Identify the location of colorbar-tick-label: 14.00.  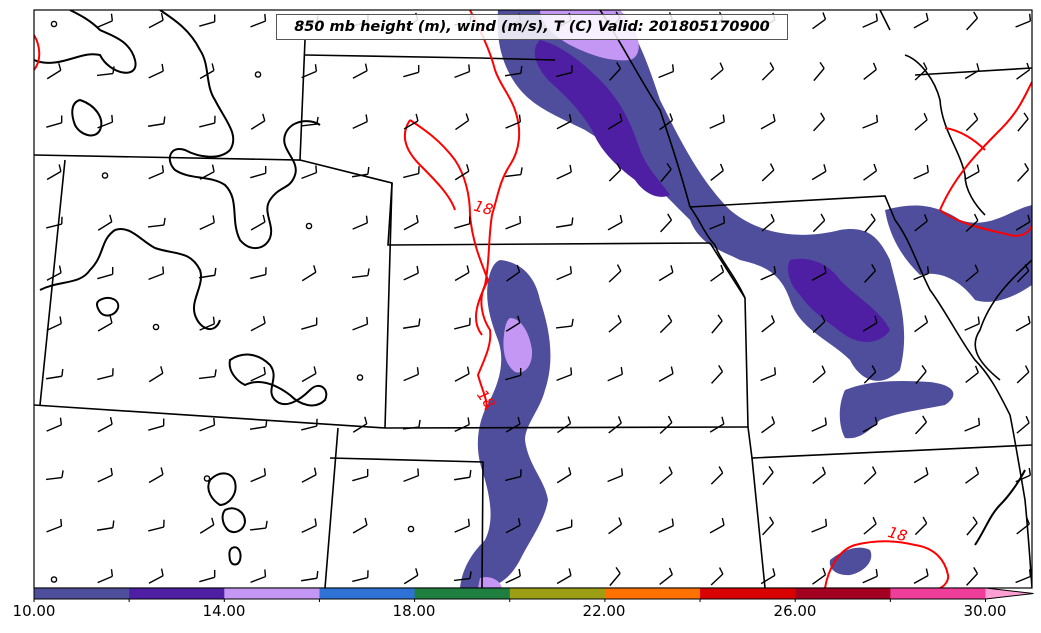
(224, 611).